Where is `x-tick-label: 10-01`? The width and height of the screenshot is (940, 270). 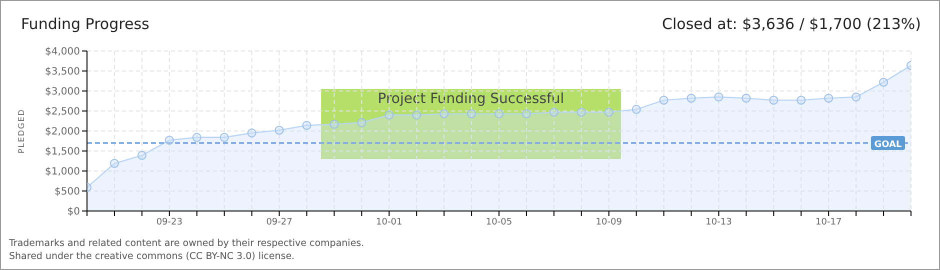 x-tick-label: 10-01 is located at coordinates (389, 222).